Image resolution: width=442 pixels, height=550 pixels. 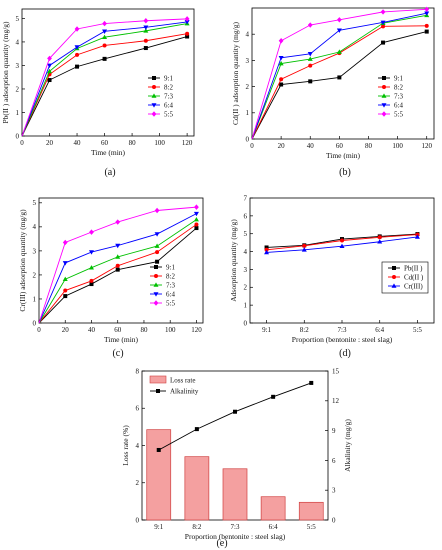 What do you see at coordinates (109, 172) in the screenshot?
I see `panel-caption: (a)` at bounding box center [109, 172].